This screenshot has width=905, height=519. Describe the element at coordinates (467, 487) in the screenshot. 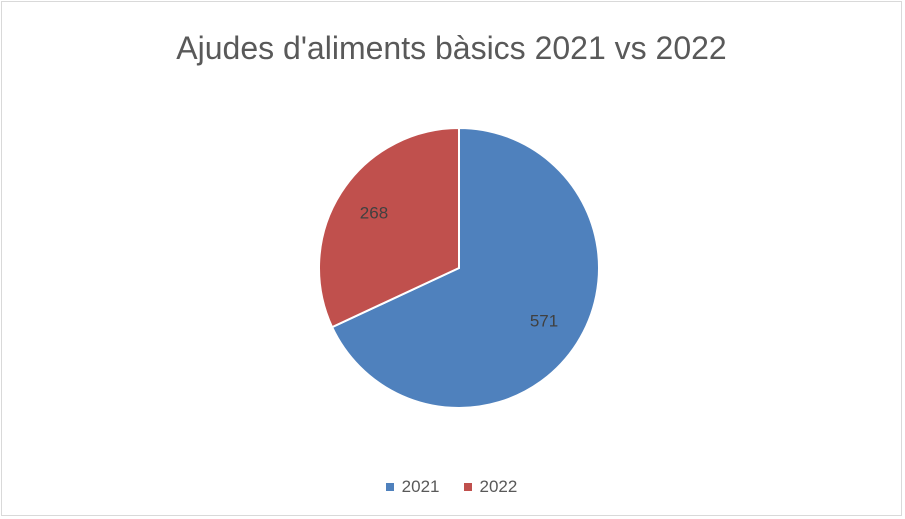

I see `legend-swatch-2022` at that location.